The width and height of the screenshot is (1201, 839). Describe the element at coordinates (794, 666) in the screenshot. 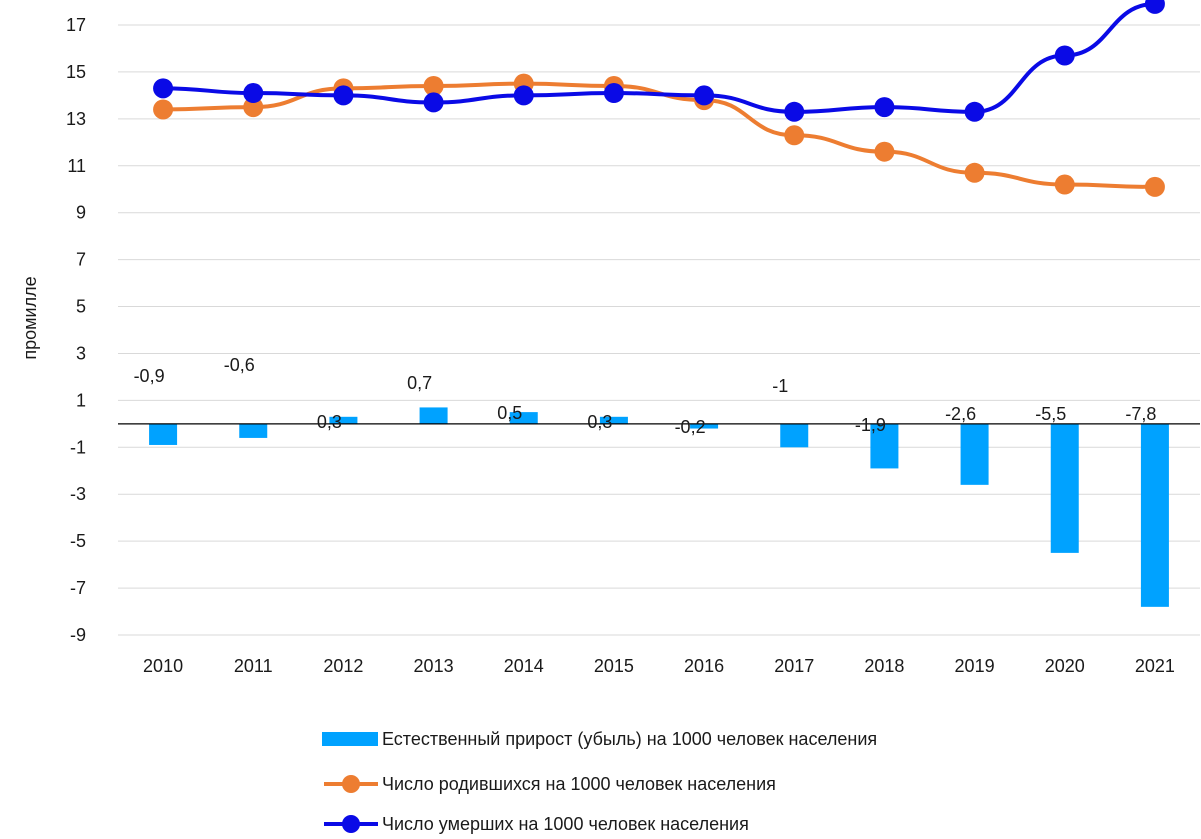

I see `x-tick-label: 2017` at that location.